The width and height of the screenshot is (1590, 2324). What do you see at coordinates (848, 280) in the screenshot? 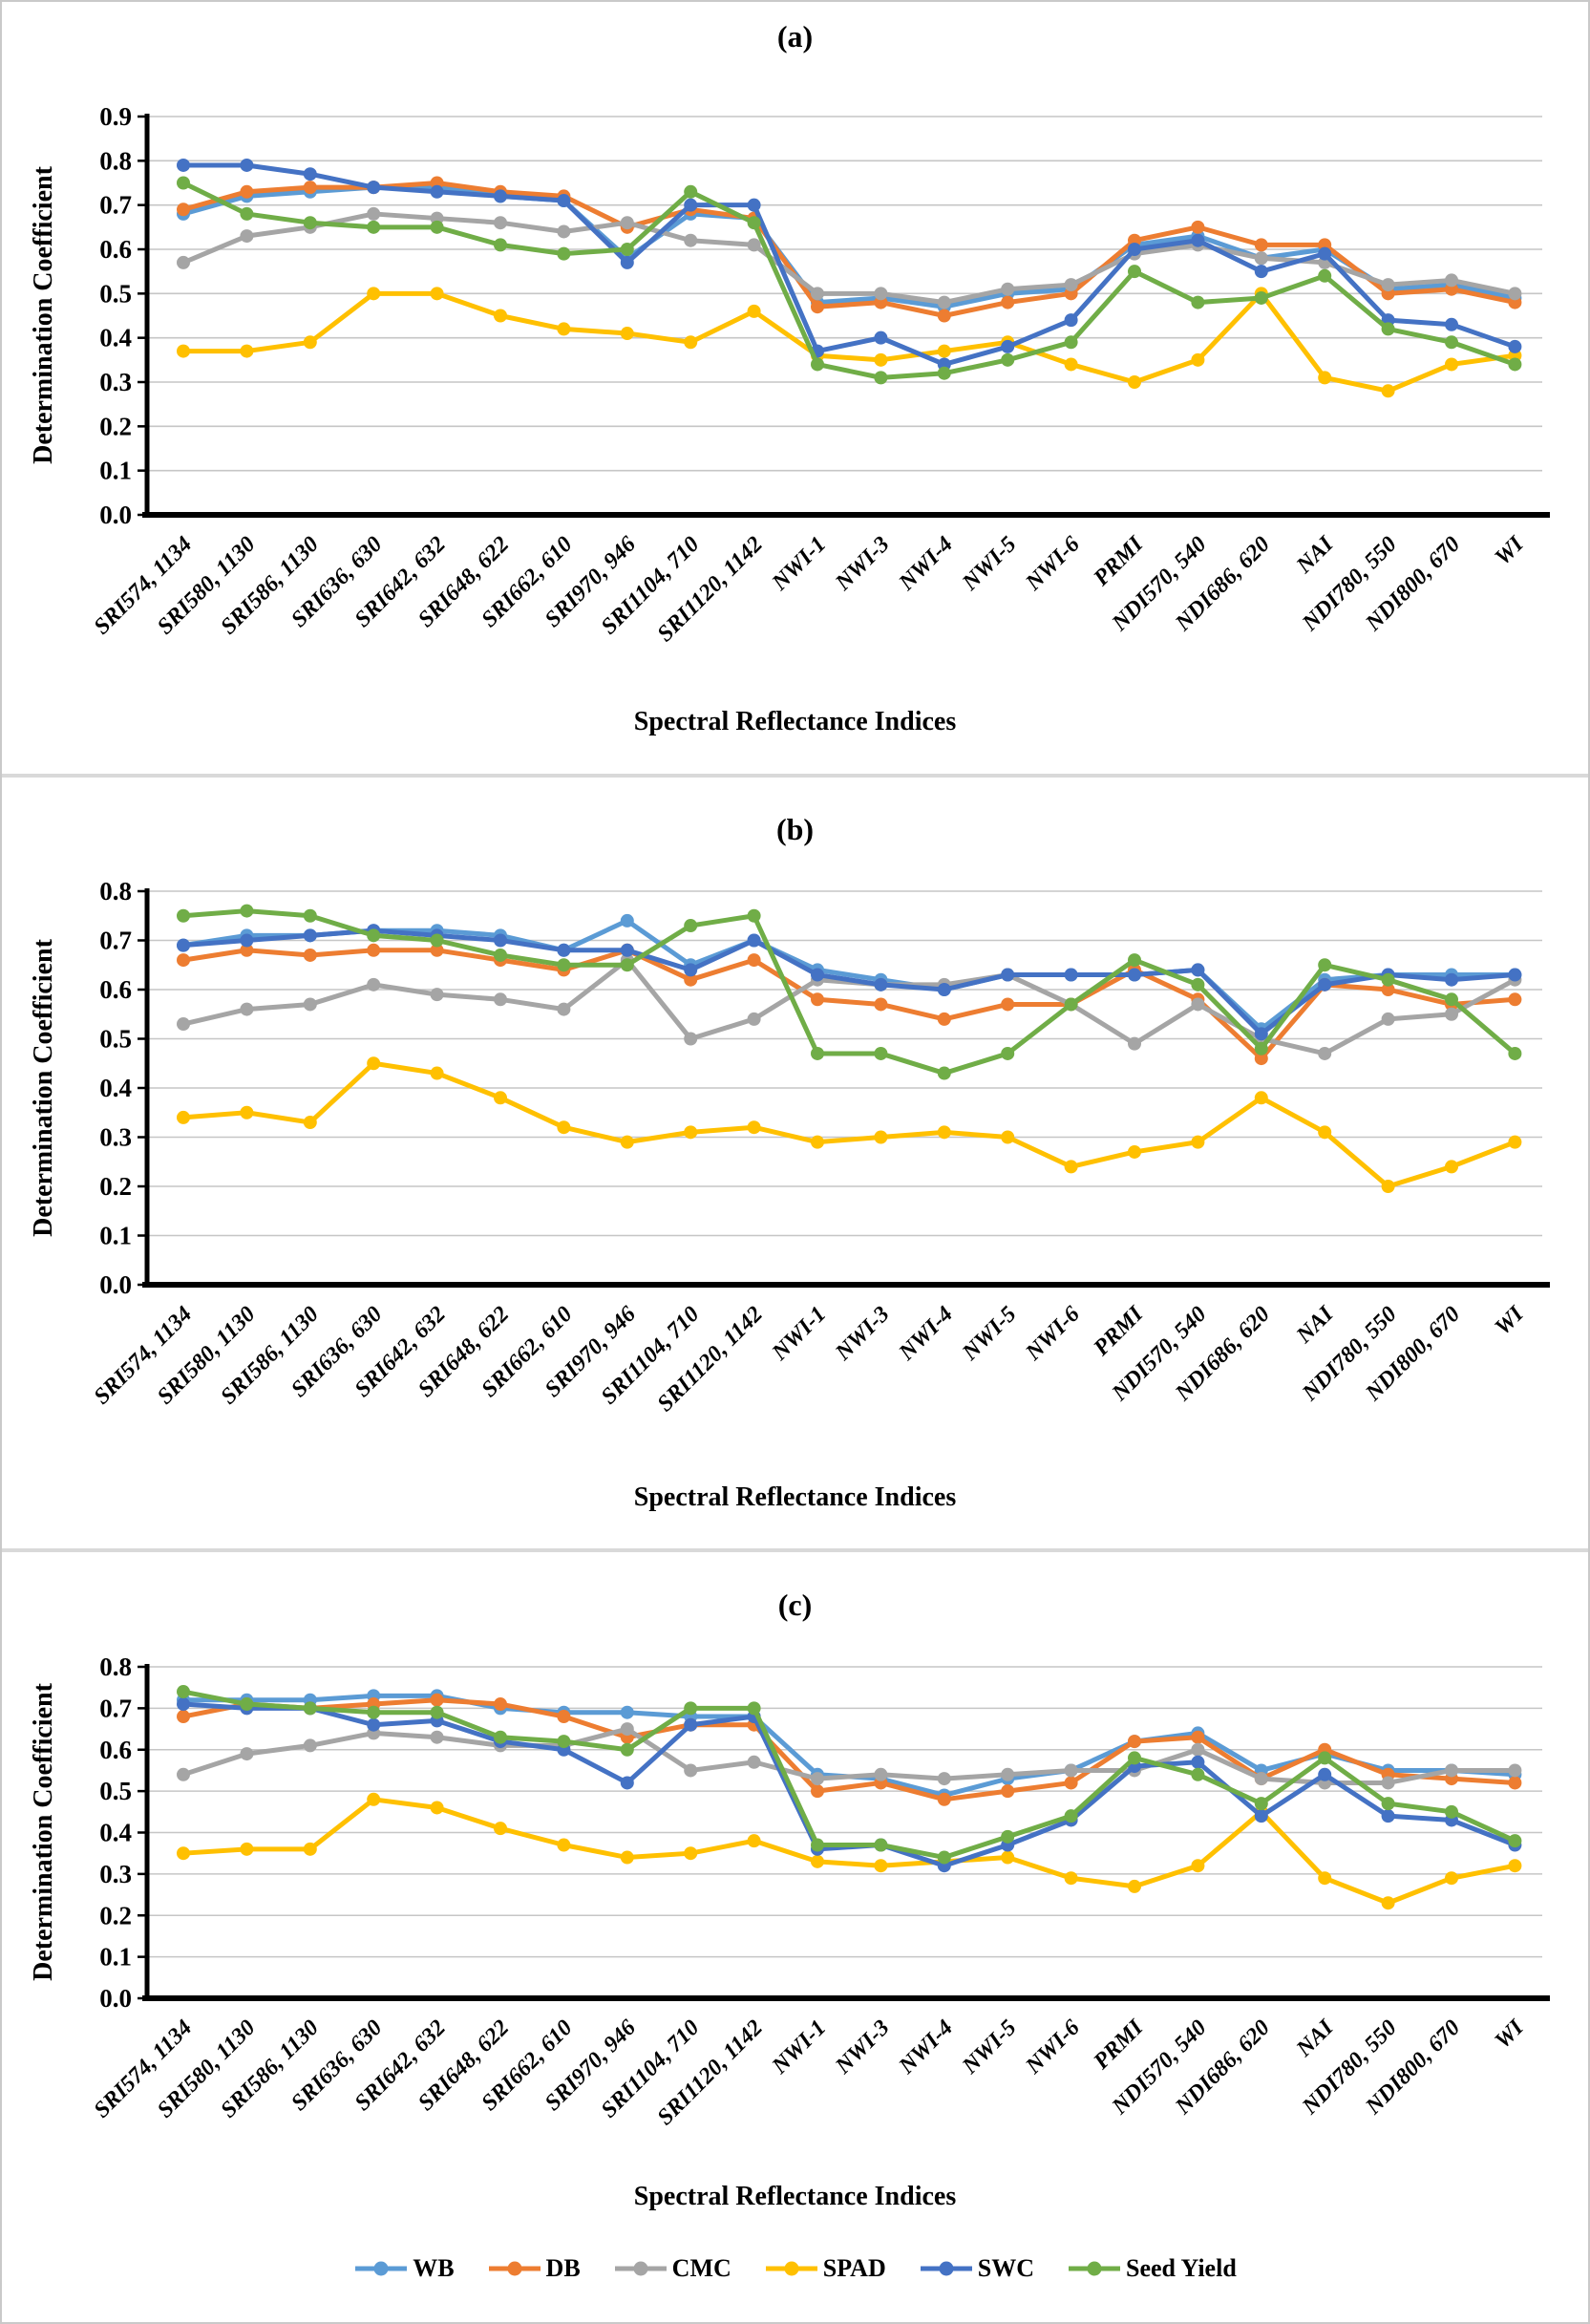
I see `series-Seed-Yield-line` at bounding box center [848, 280].